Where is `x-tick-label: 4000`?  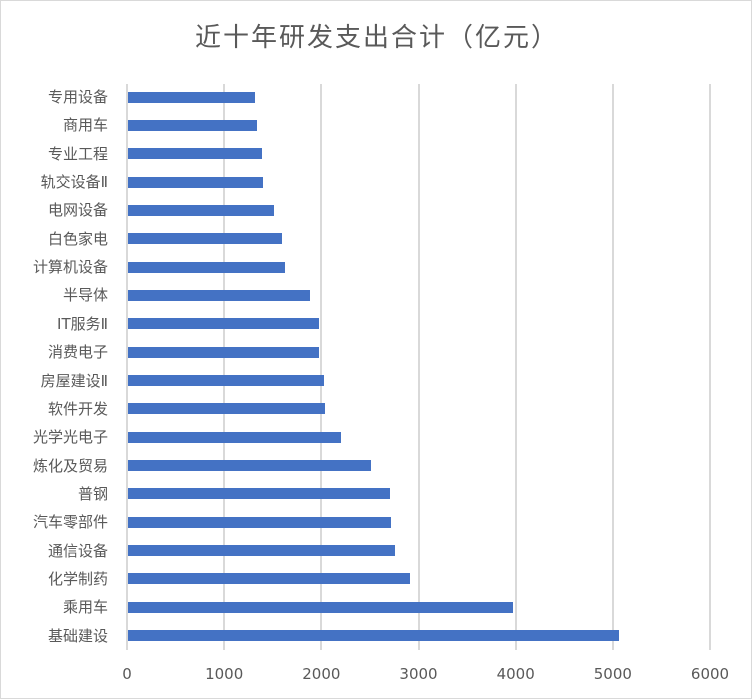
x-tick-label: 4000 is located at coordinates (515, 674).